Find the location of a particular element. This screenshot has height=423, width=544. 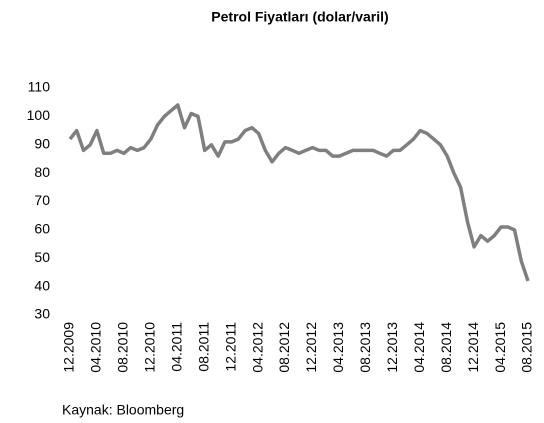

x-tick-label: 08.2015 is located at coordinates (527, 347).